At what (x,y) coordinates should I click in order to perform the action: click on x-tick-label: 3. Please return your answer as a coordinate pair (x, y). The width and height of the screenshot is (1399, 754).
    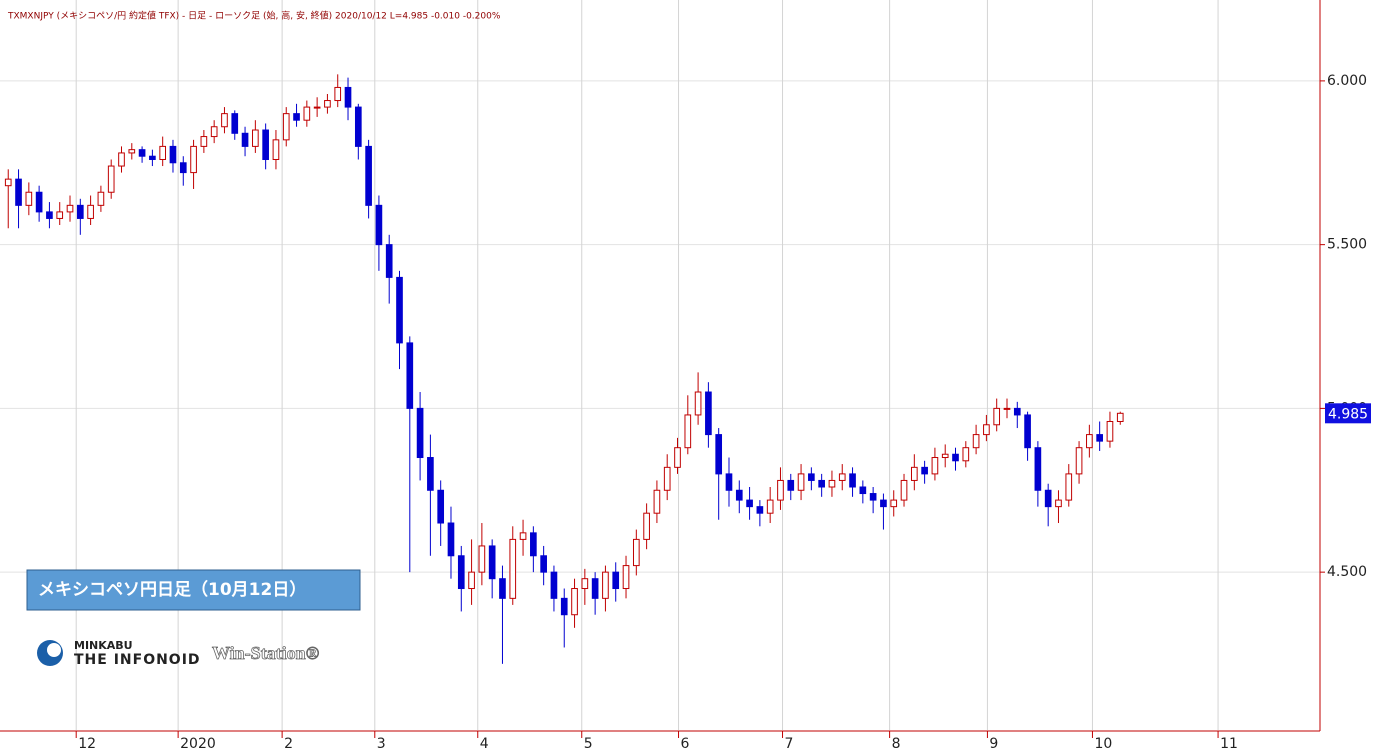
    Looking at the image, I should click on (381, 744).